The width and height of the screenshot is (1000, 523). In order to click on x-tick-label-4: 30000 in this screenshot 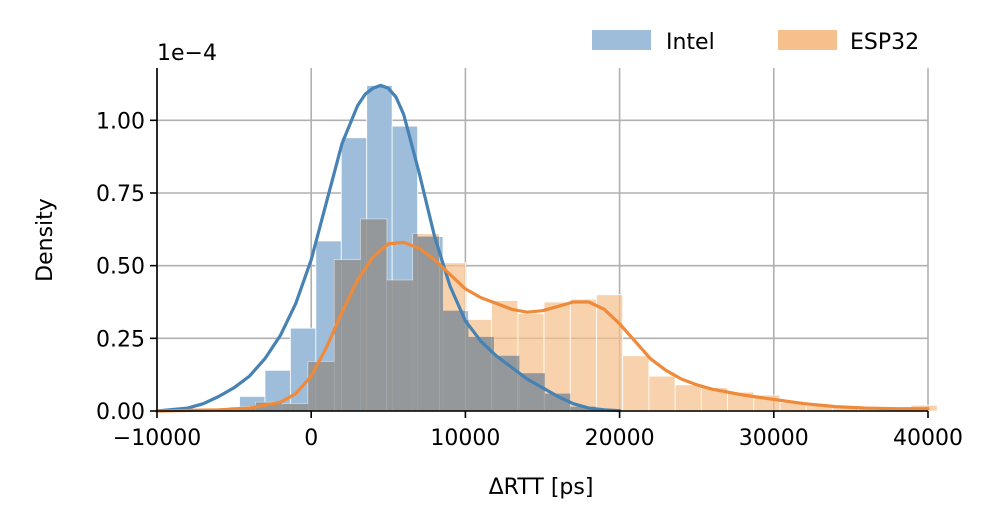, I will do `click(774, 438)`.